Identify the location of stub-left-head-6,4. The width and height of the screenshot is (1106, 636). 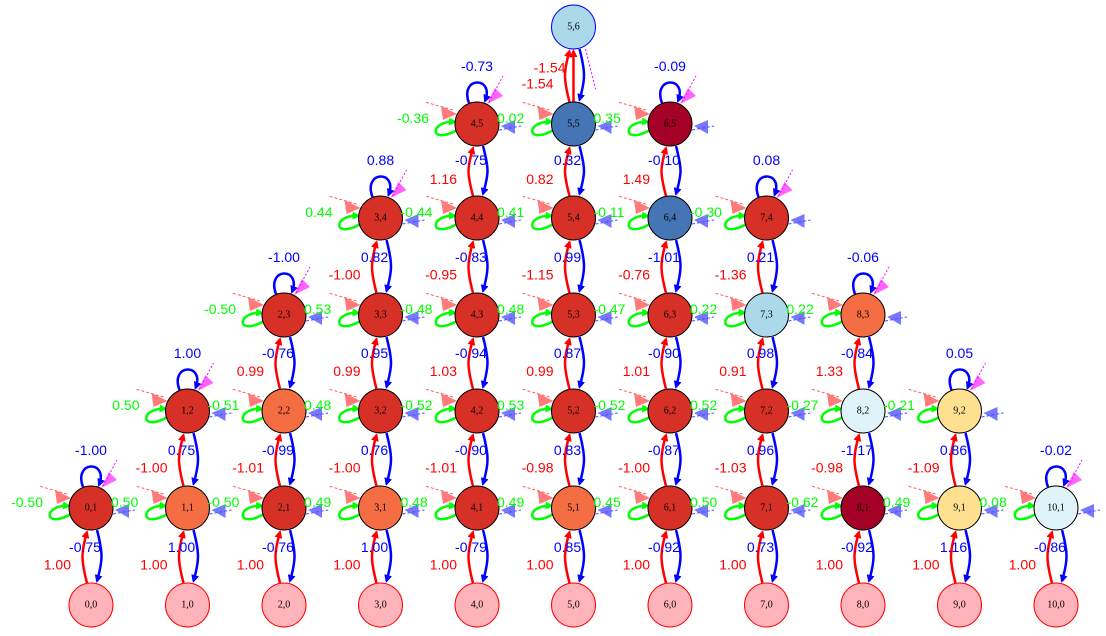
(642, 207).